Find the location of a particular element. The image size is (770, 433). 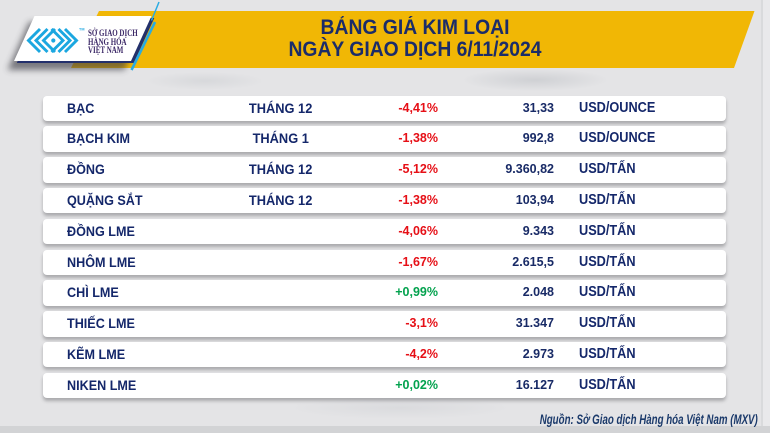

svg-text: TM is located at coordinates (81, 30).